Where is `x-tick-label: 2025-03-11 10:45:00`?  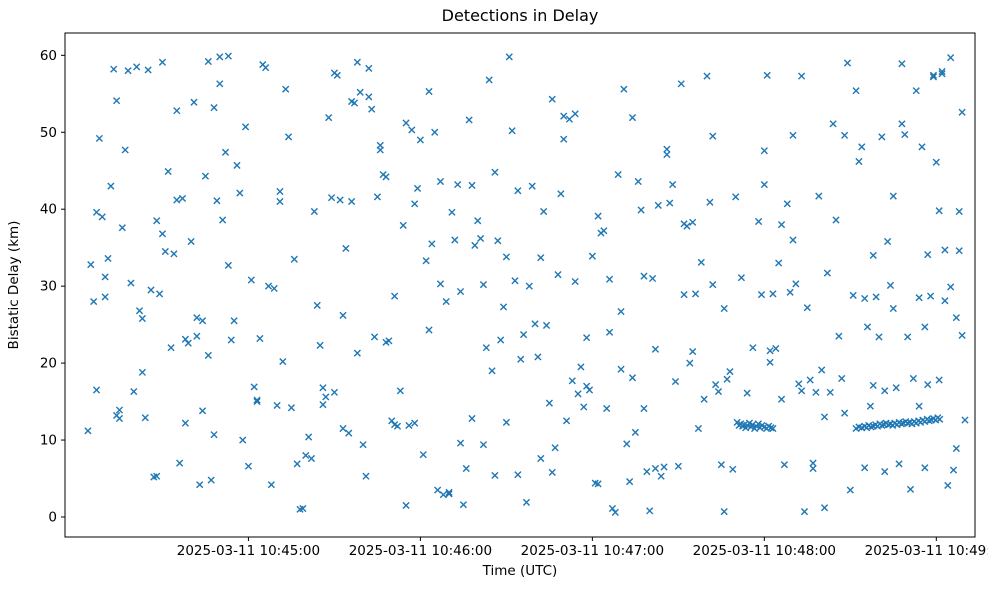
x-tick-label: 2025-03-11 10:45:00 is located at coordinates (248, 551).